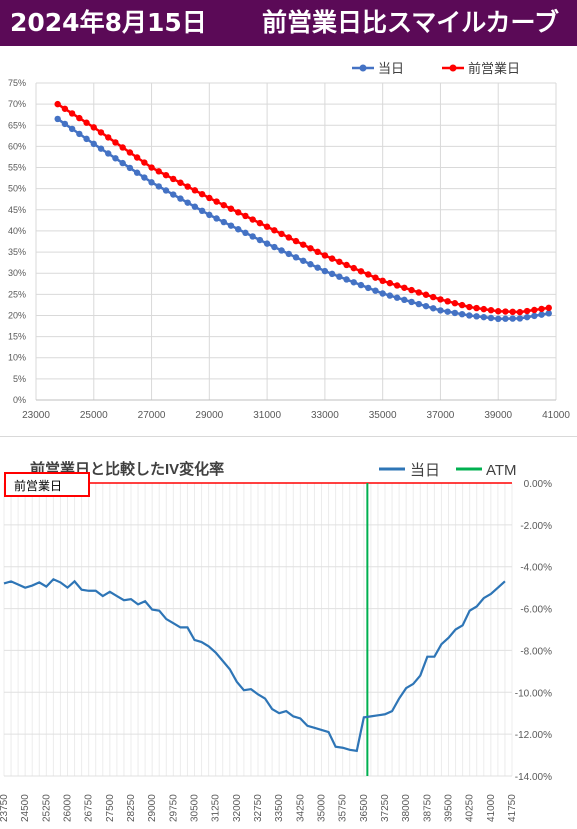 Image resolution: width=577 pixels, height=829 pixels. I want to click on y-tick-label: 10%, so click(17, 358).